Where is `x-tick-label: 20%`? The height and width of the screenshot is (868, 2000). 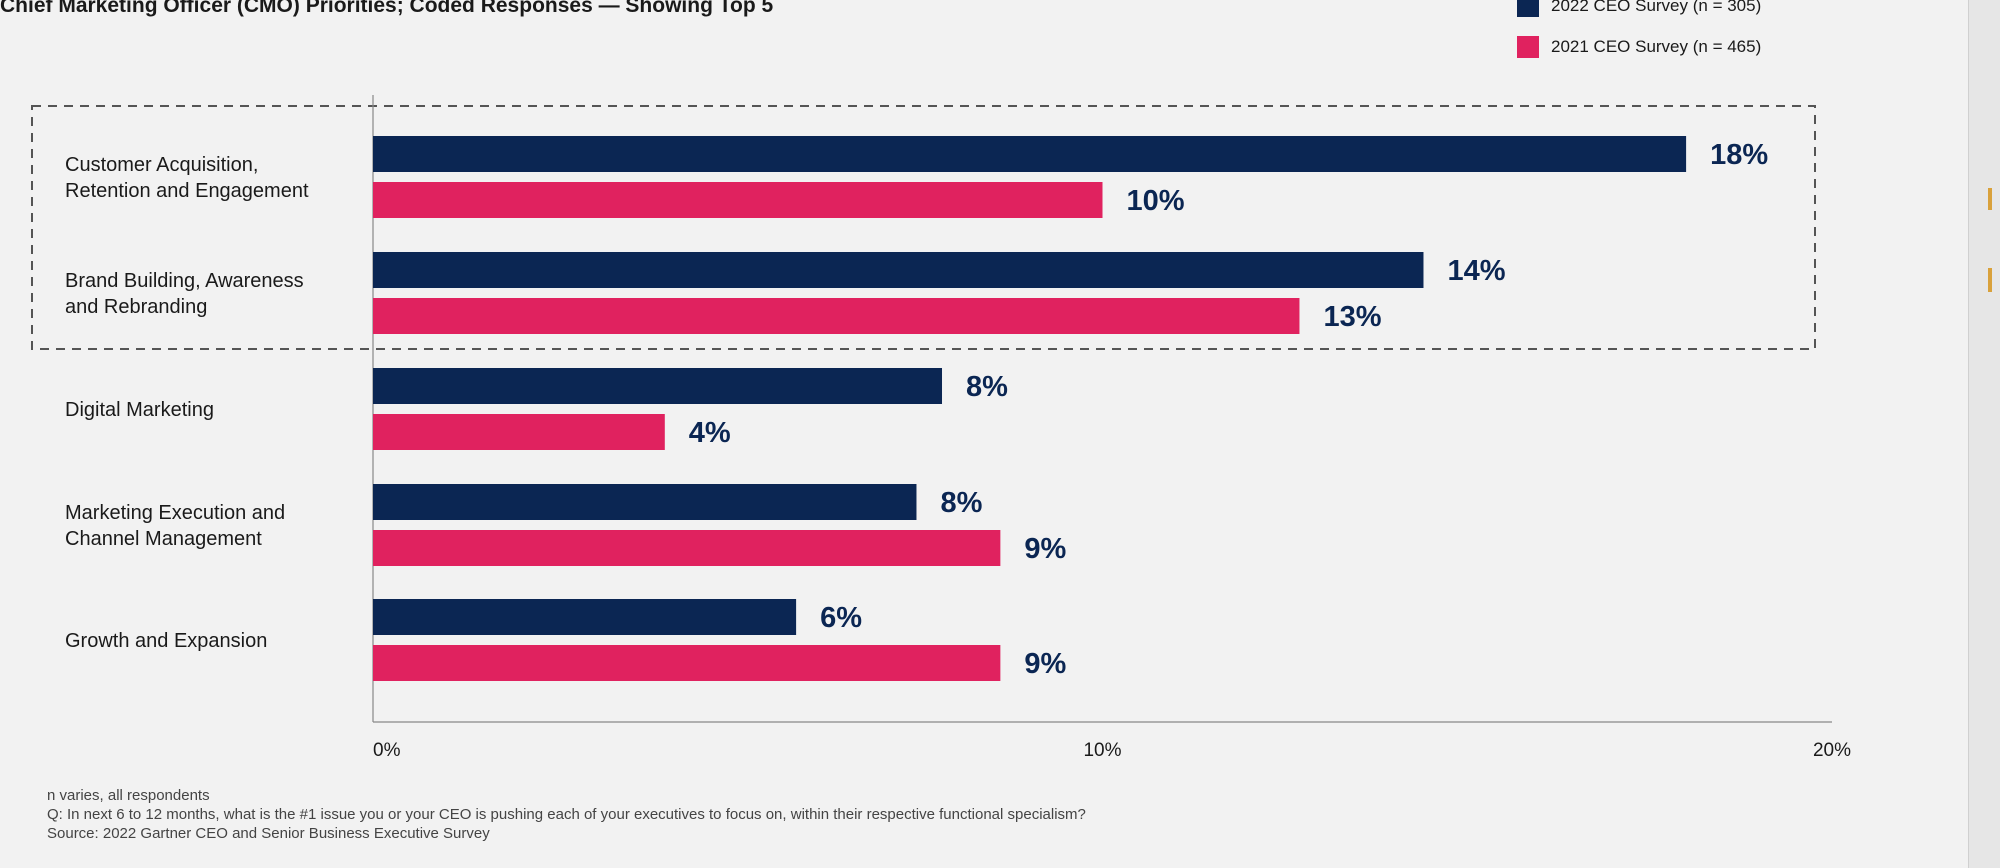 x-tick-label: 20% is located at coordinates (1832, 750).